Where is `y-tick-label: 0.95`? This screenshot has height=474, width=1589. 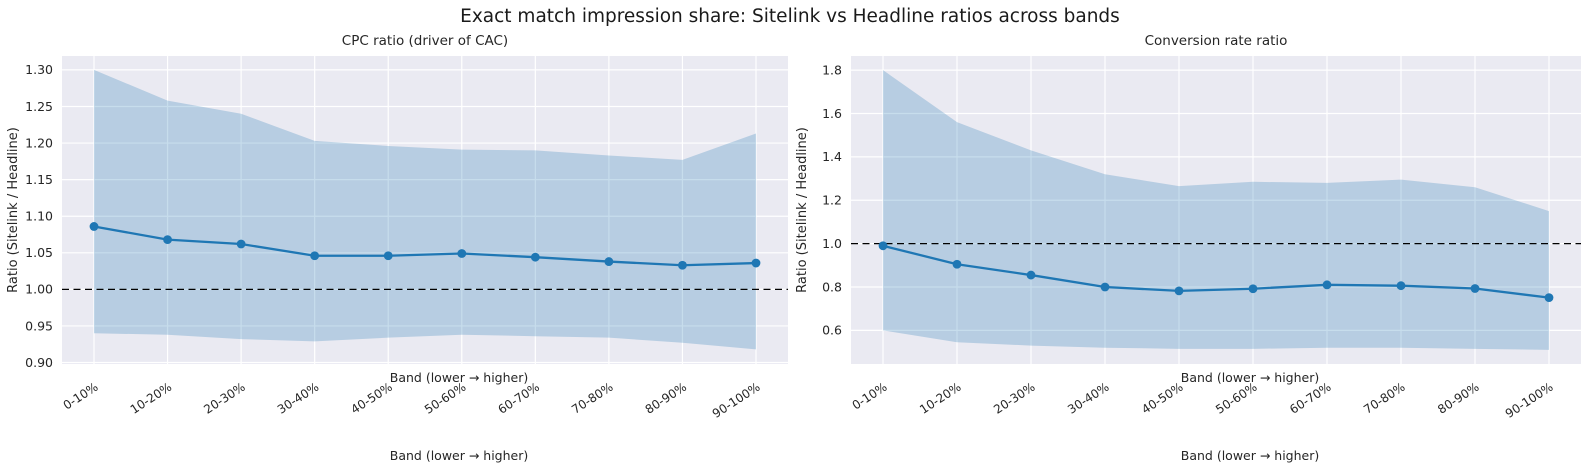
y-tick-label: 0.95 is located at coordinates (39, 325).